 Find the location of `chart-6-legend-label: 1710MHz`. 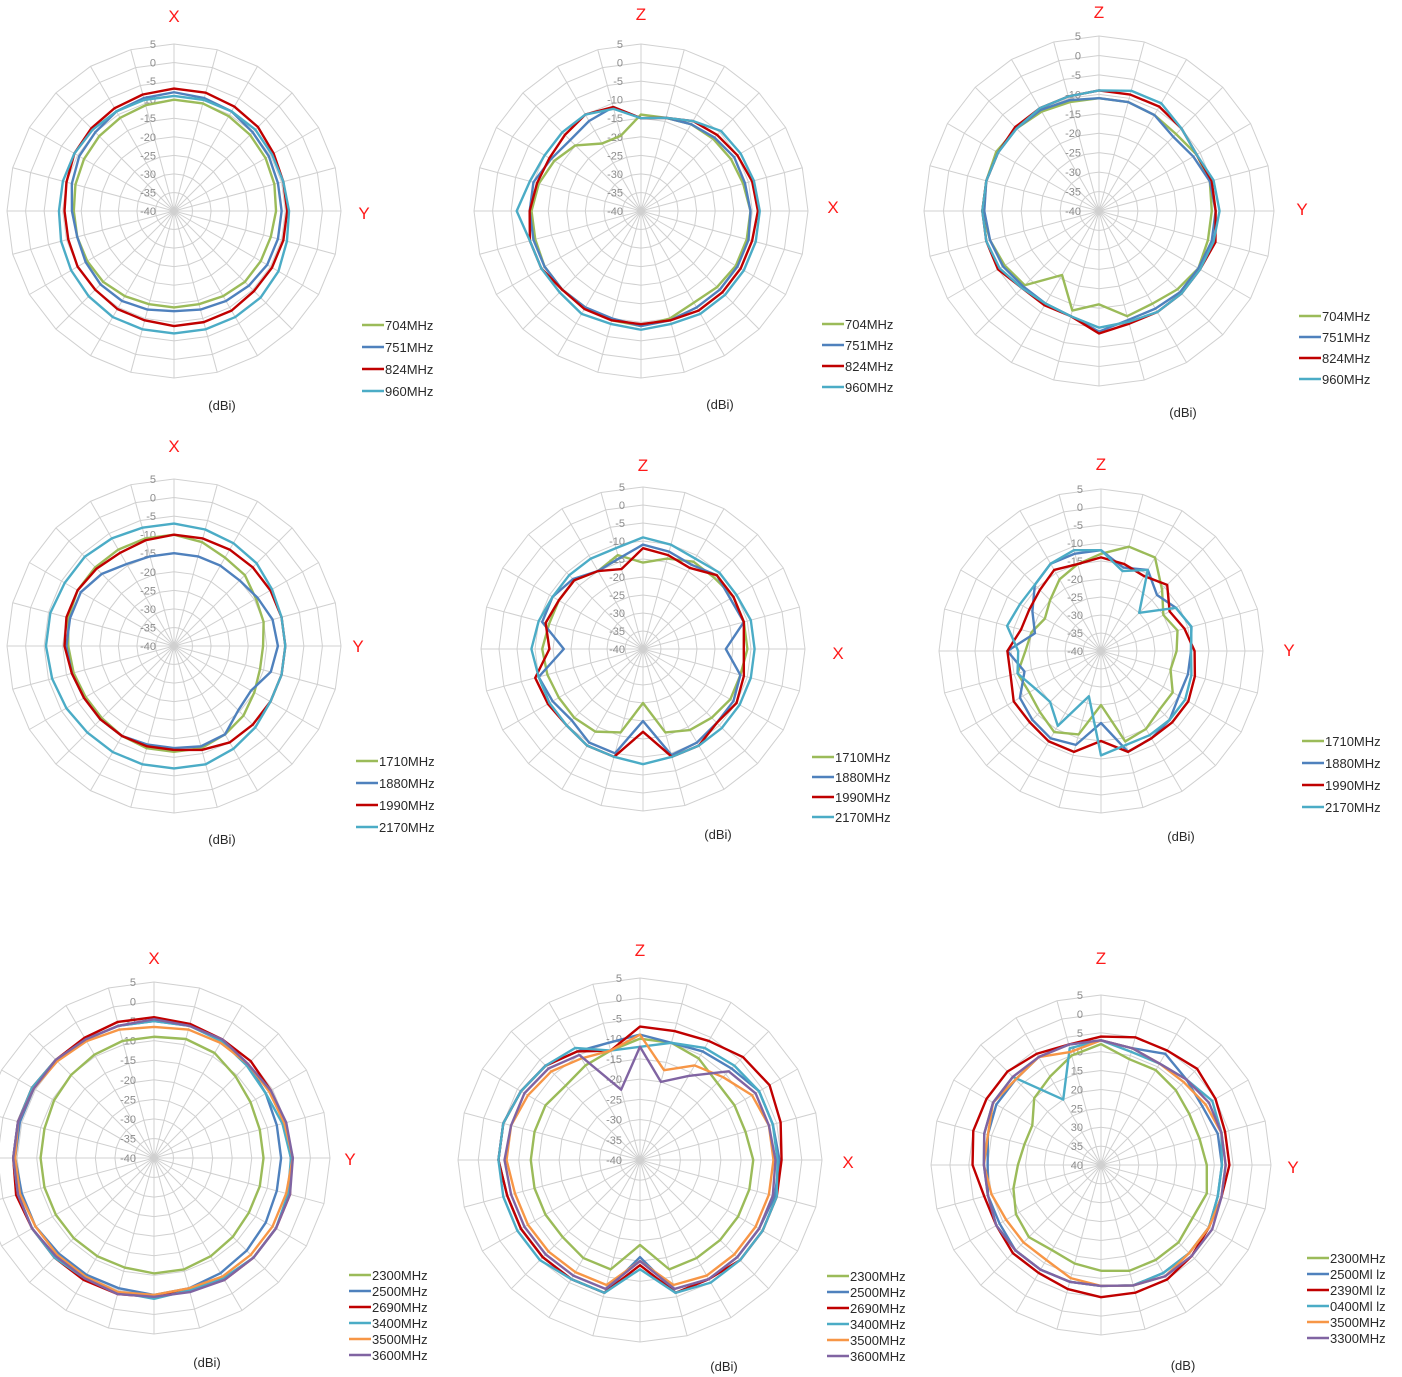

chart-6-legend-label: 1710MHz is located at coordinates (1353, 741).